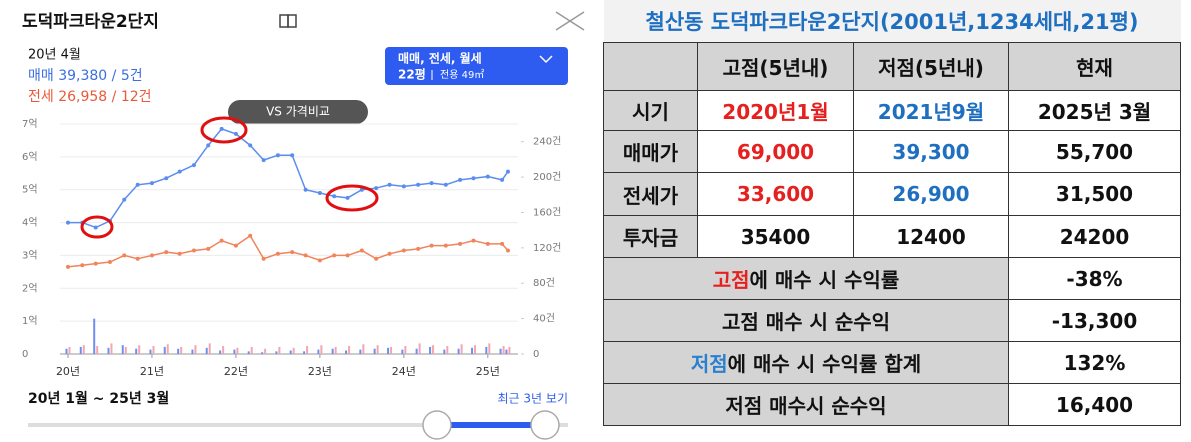 The width and height of the screenshot is (1191, 442). Describe the element at coordinates (544, 283) in the screenshot. I see `y2-tick-label: 80건` at that location.